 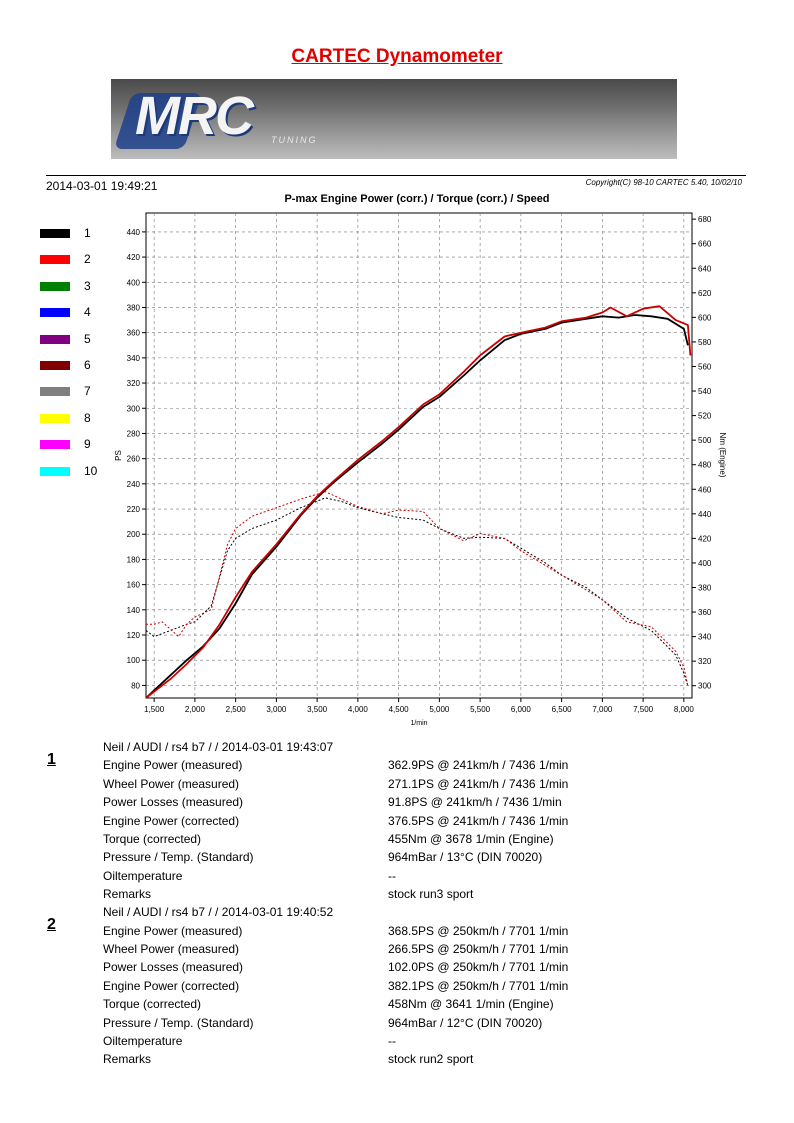 What do you see at coordinates (87, 338) in the screenshot?
I see `legend-label: 5` at bounding box center [87, 338].